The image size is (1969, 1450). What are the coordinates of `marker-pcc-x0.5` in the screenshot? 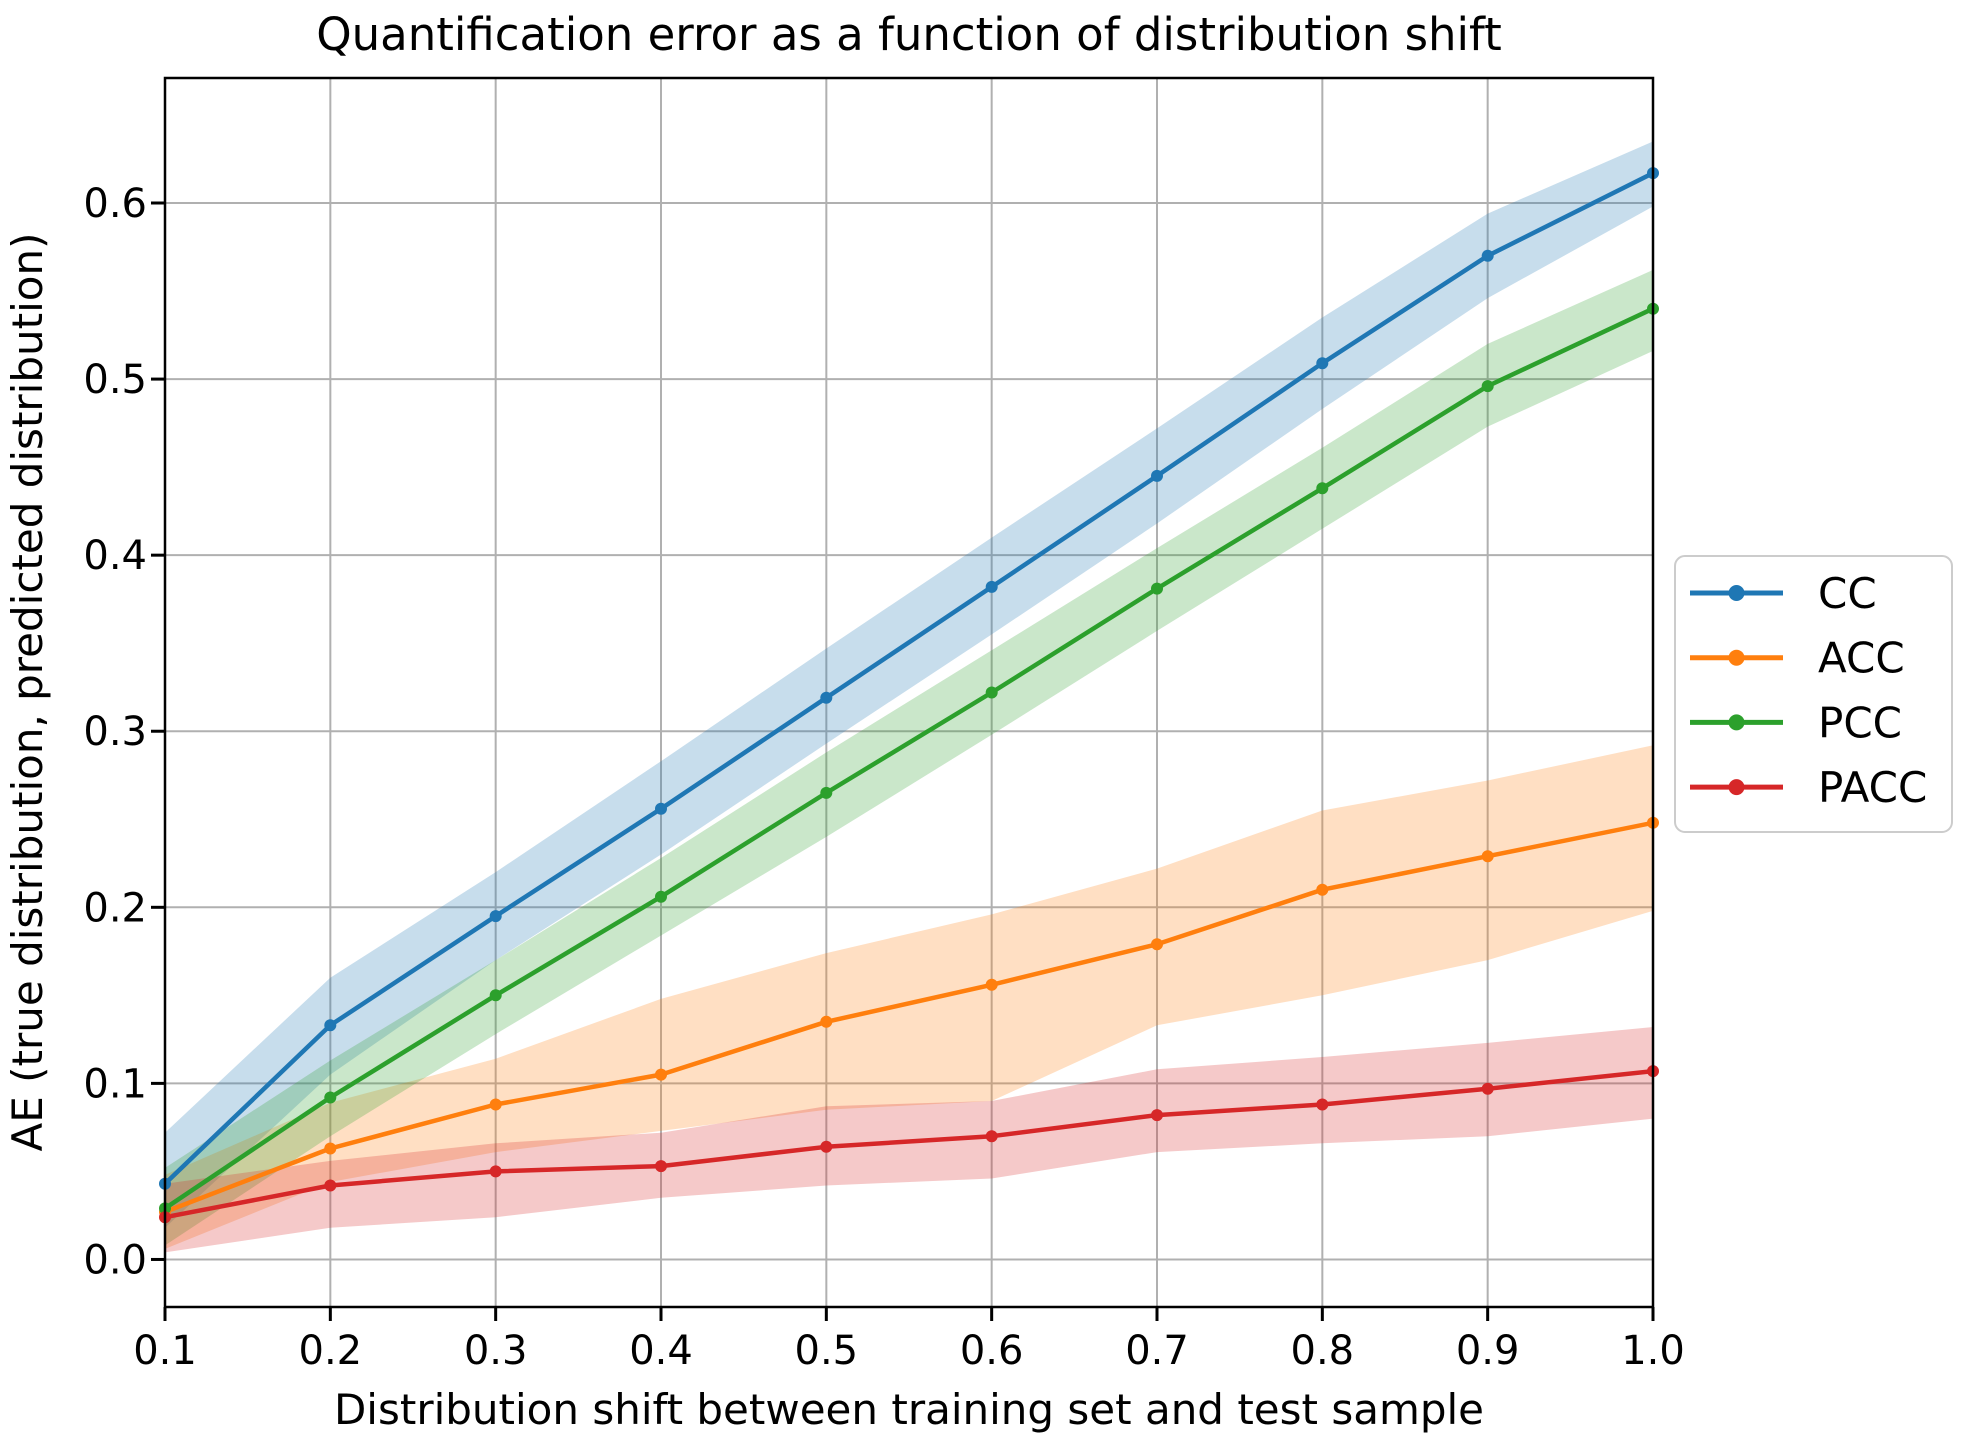 It's located at (826, 792).